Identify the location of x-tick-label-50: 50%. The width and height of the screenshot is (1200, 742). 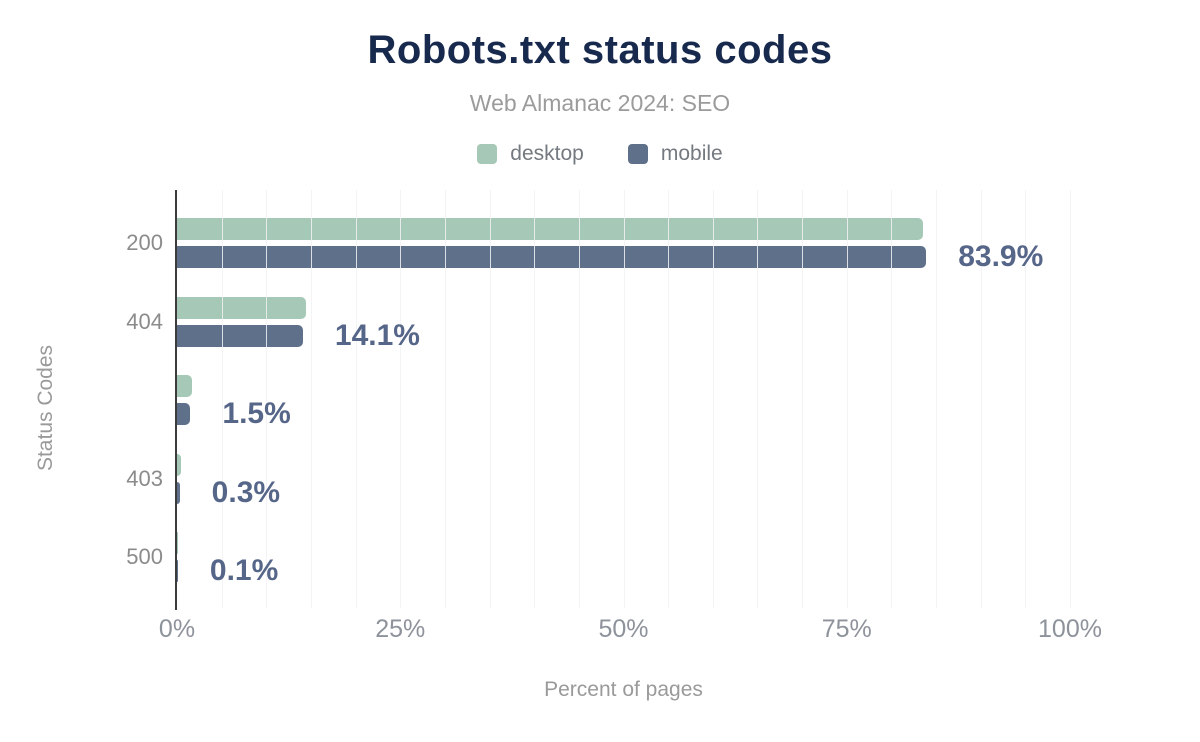
(623, 629).